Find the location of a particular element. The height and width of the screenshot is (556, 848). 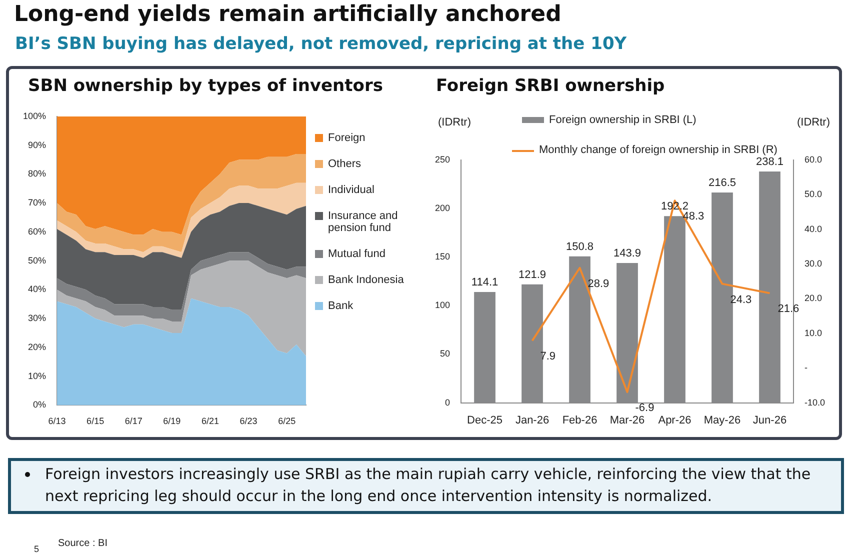

y-tick-label: 20% is located at coordinates (37, 347).